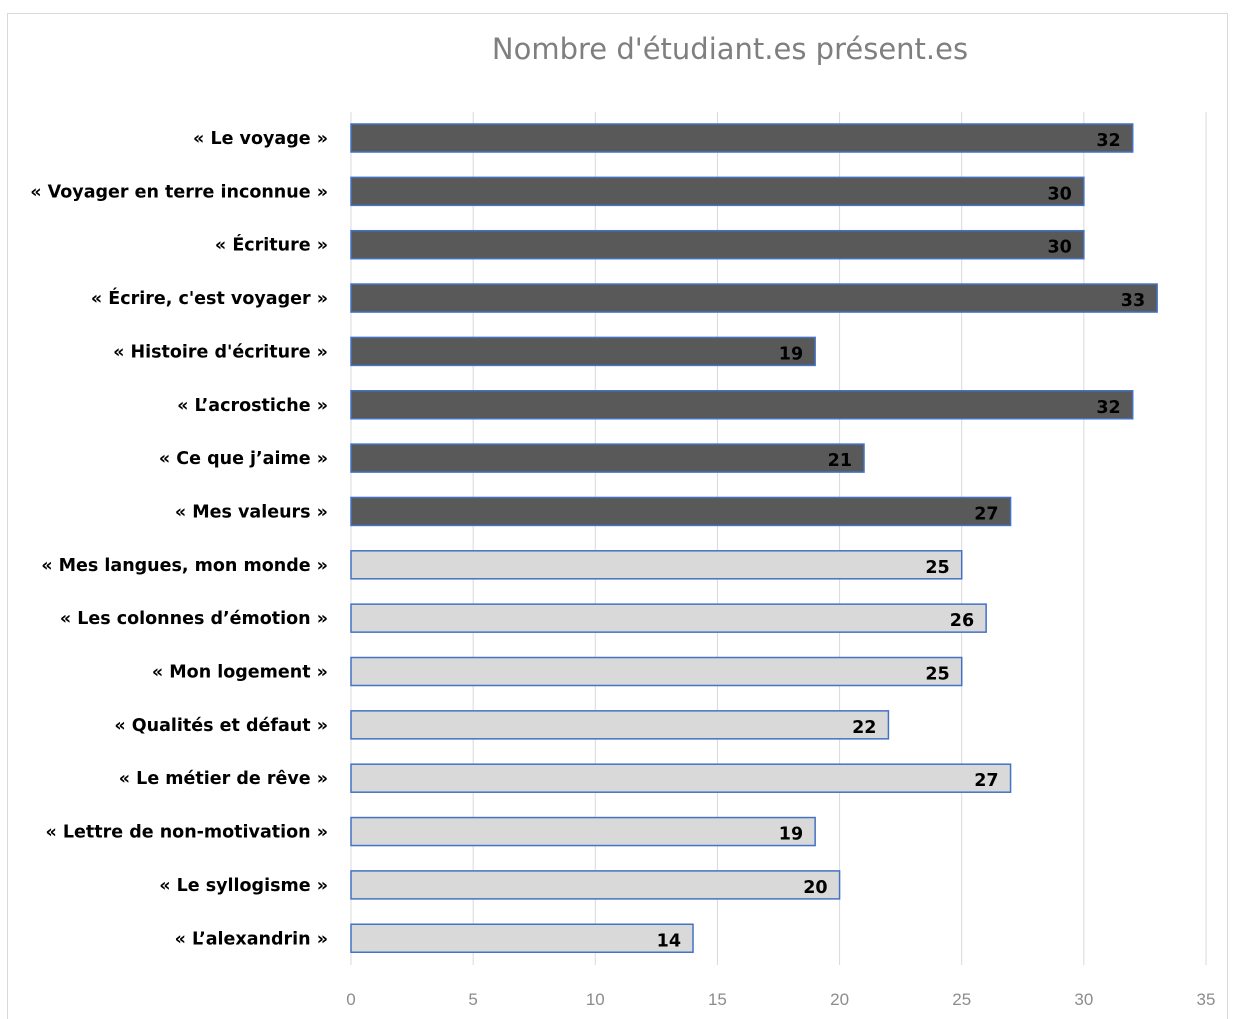 Image resolution: width=1236 pixels, height=1019 pixels. Describe the element at coordinates (243, 459) in the screenshot. I see `category-label: « Ce que j’aime »` at that location.